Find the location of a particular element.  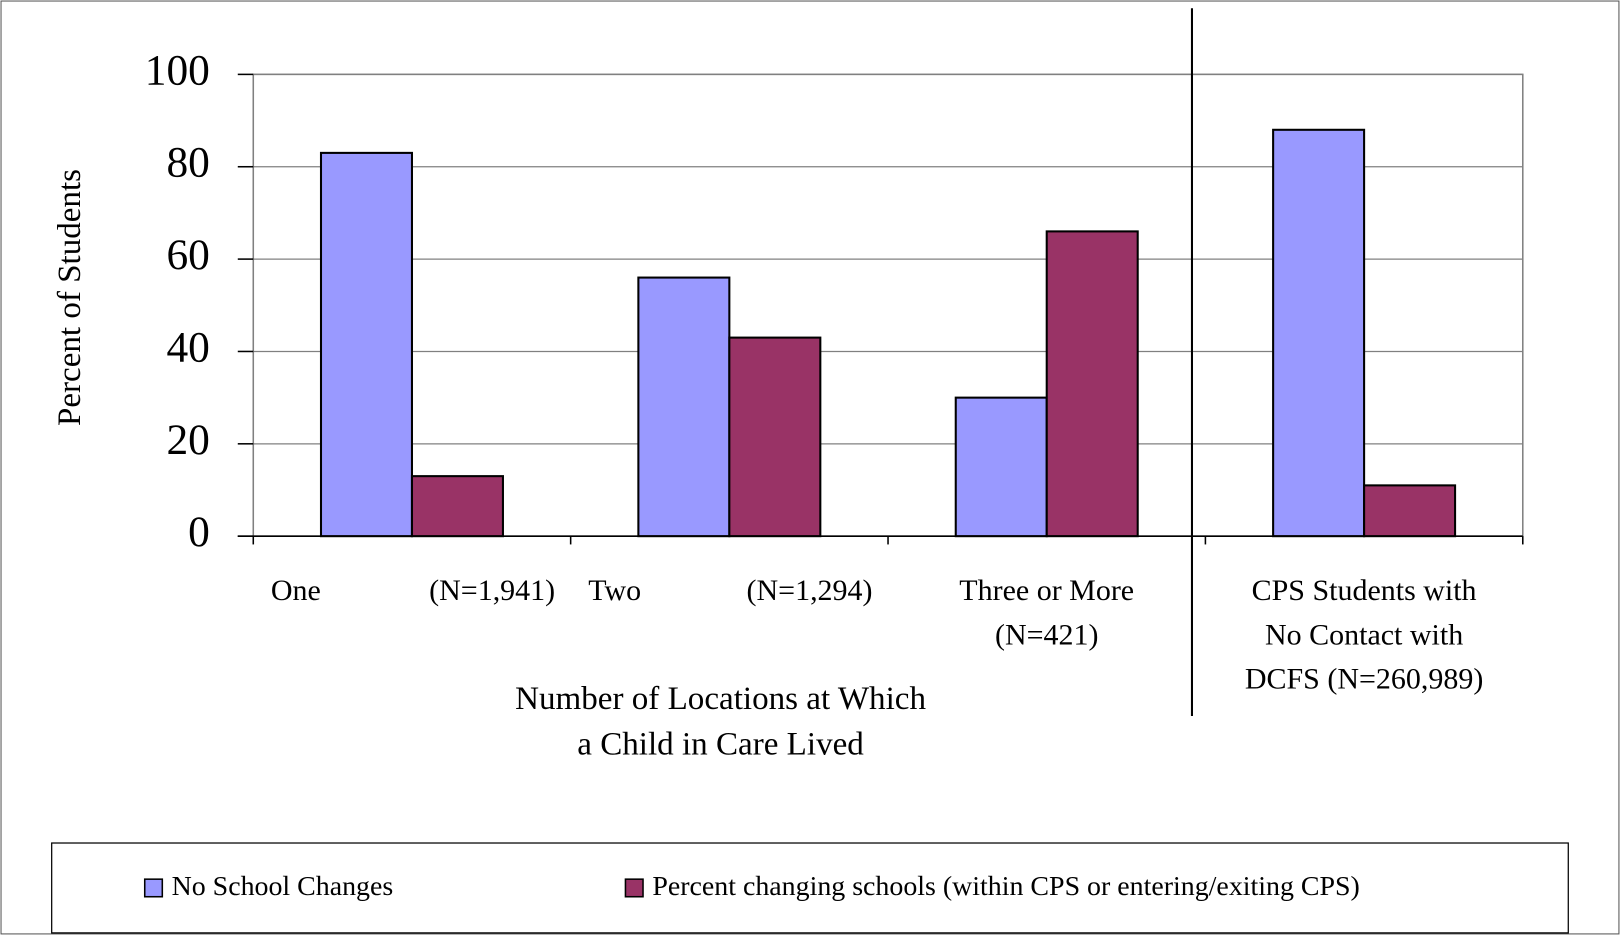

y-tick-label: 0 is located at coordinates (199, 532).